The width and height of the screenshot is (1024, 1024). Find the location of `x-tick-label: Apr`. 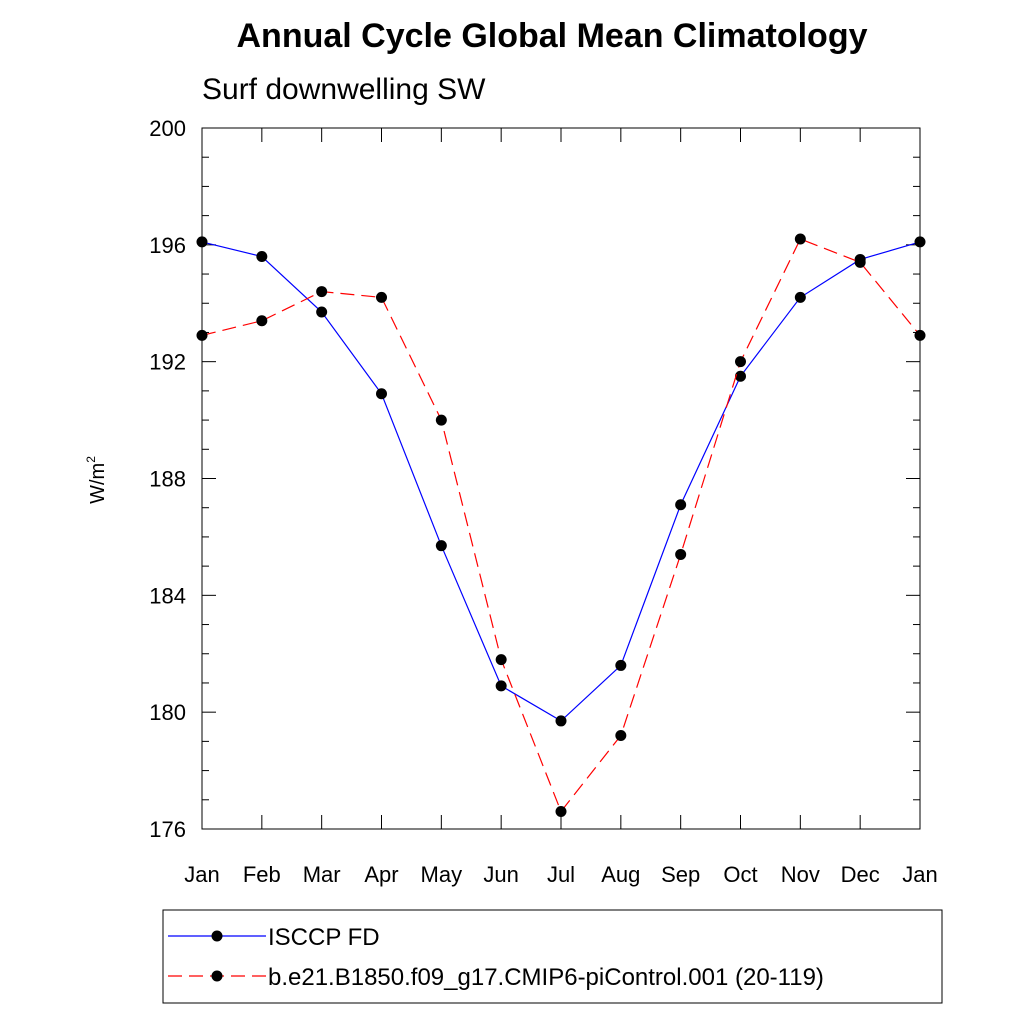

x-tick-label: Apr is located at coordinates (381, 874).